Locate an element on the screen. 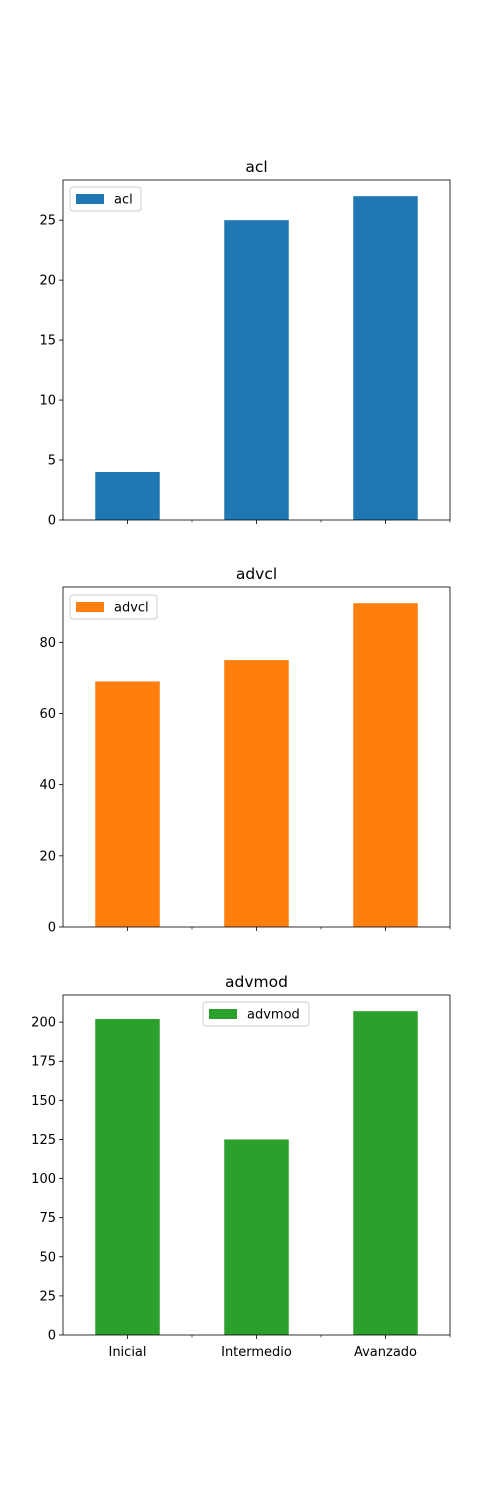 The width and height of the screenshot is (500, 1500). chart-3-y-tick-label: 125 is located at coordinates (43, 1140).